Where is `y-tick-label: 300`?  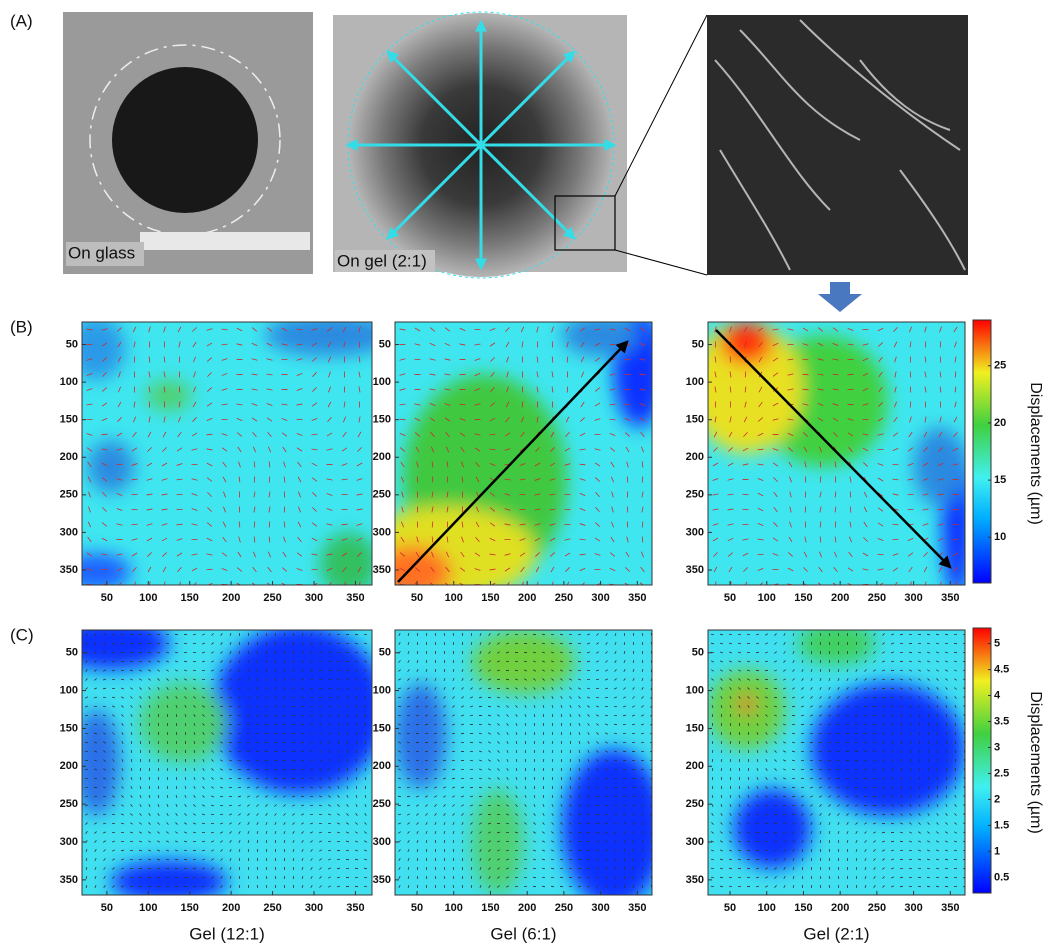
y-tick-label: 300 is located at coordinates (382, 842).